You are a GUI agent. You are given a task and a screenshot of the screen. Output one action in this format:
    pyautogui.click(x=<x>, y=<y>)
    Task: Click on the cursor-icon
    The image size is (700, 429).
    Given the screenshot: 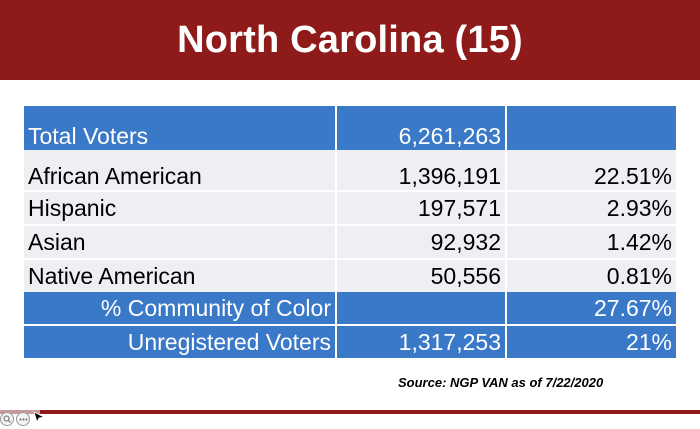 What is the action you would take?
    pyautogui.click(x=39, y=419)
    